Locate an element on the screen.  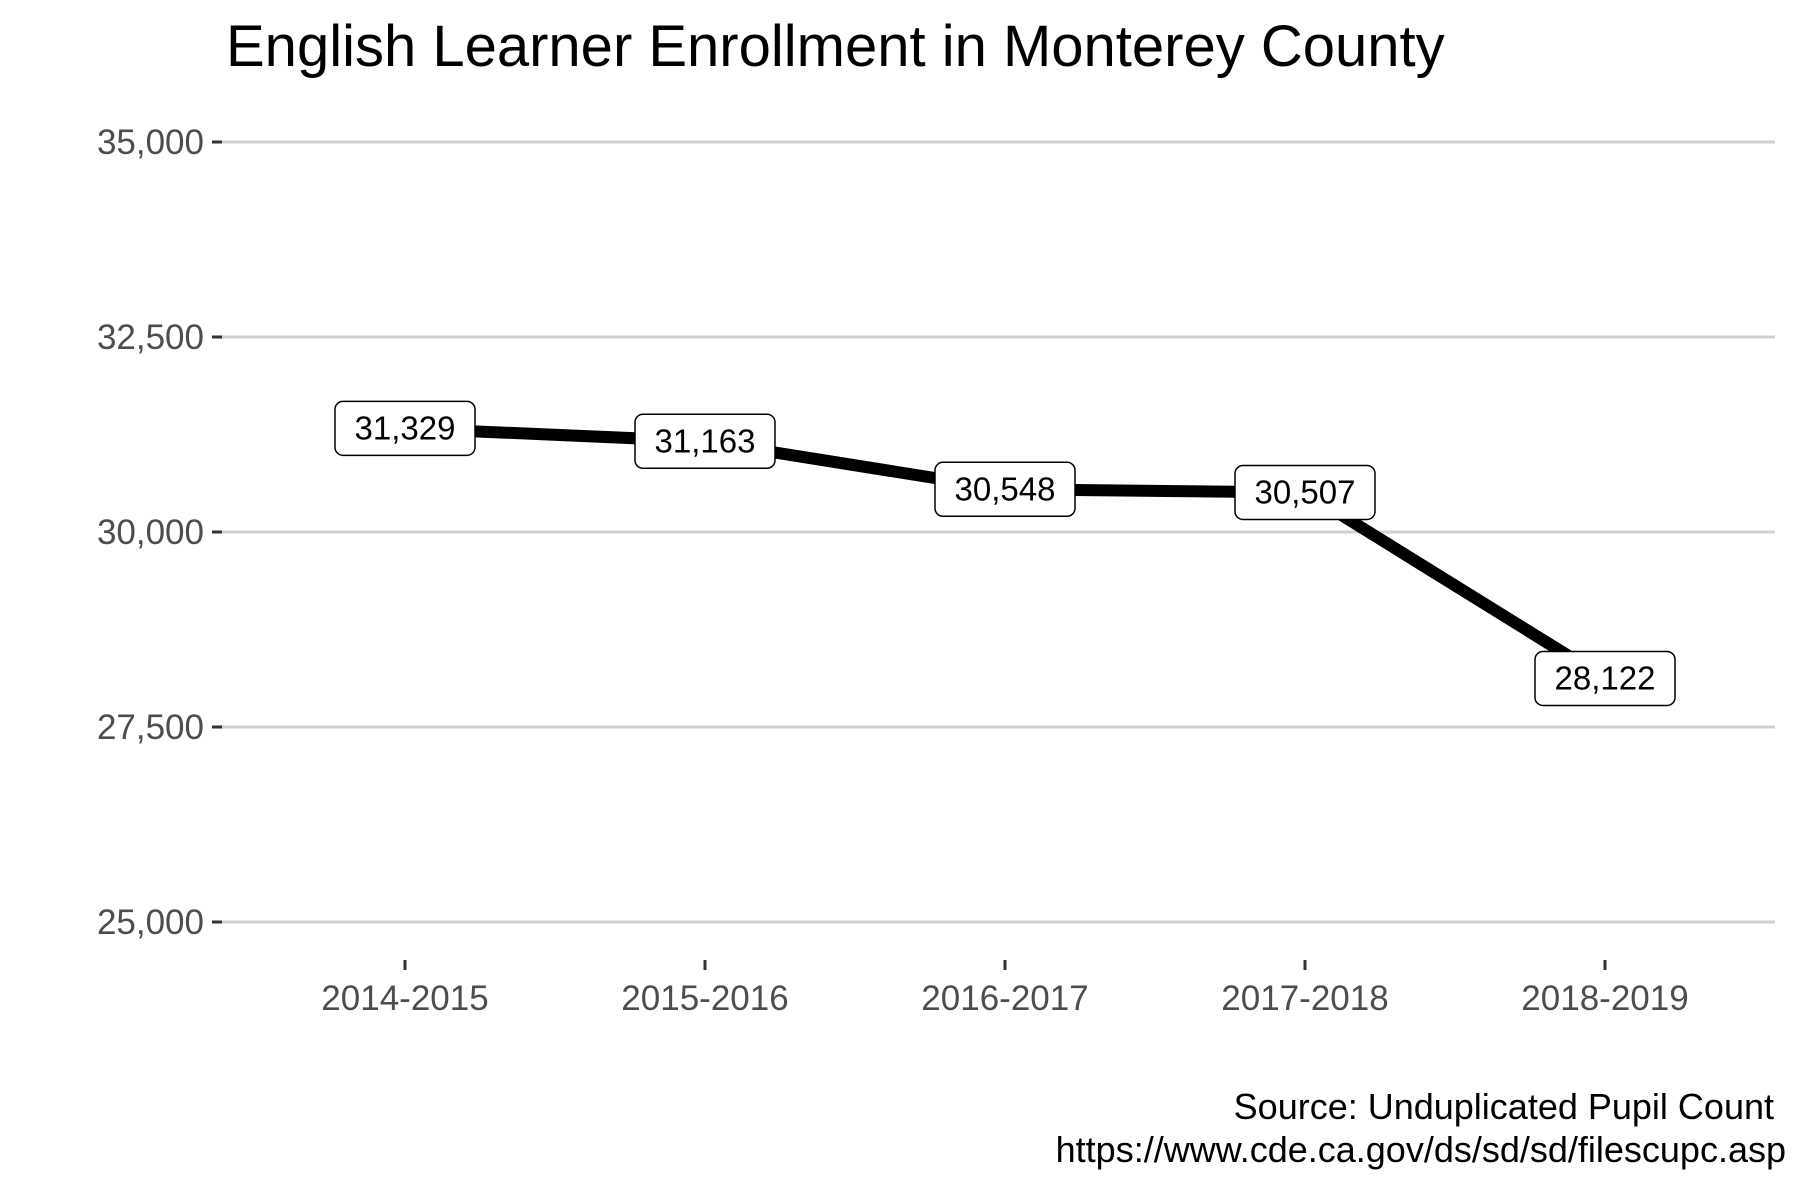
data-label-text: 30,507 is located at coordinates (1305, 491).